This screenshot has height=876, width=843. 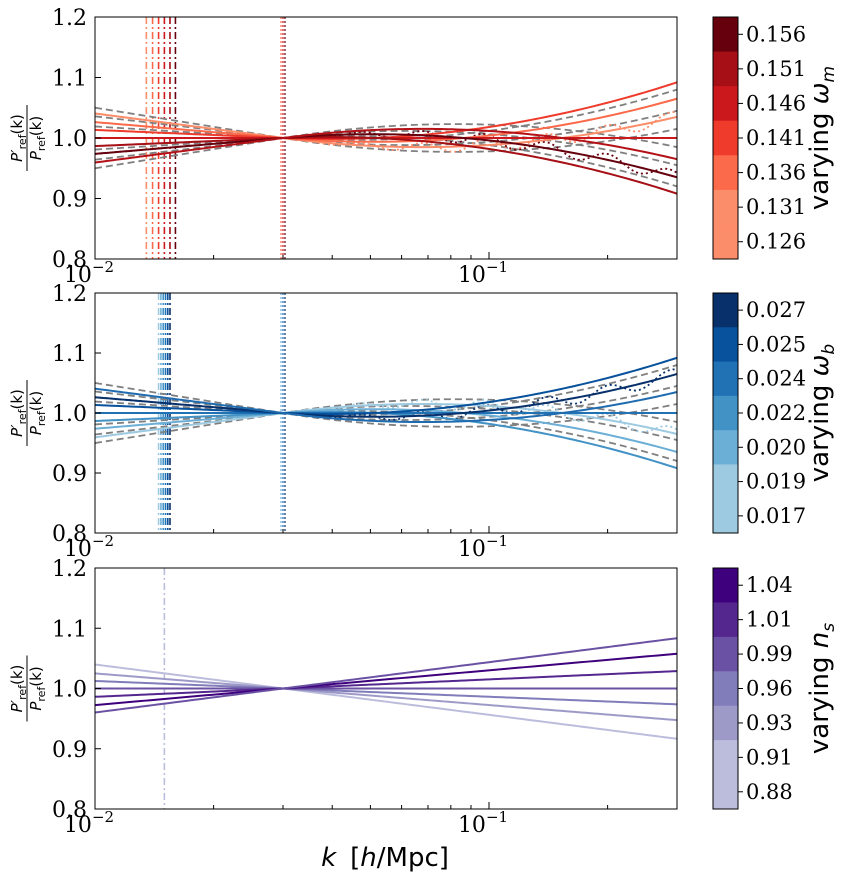 I want to click on colorbar-tick-label: 0.93, so click(x=769, y=723).